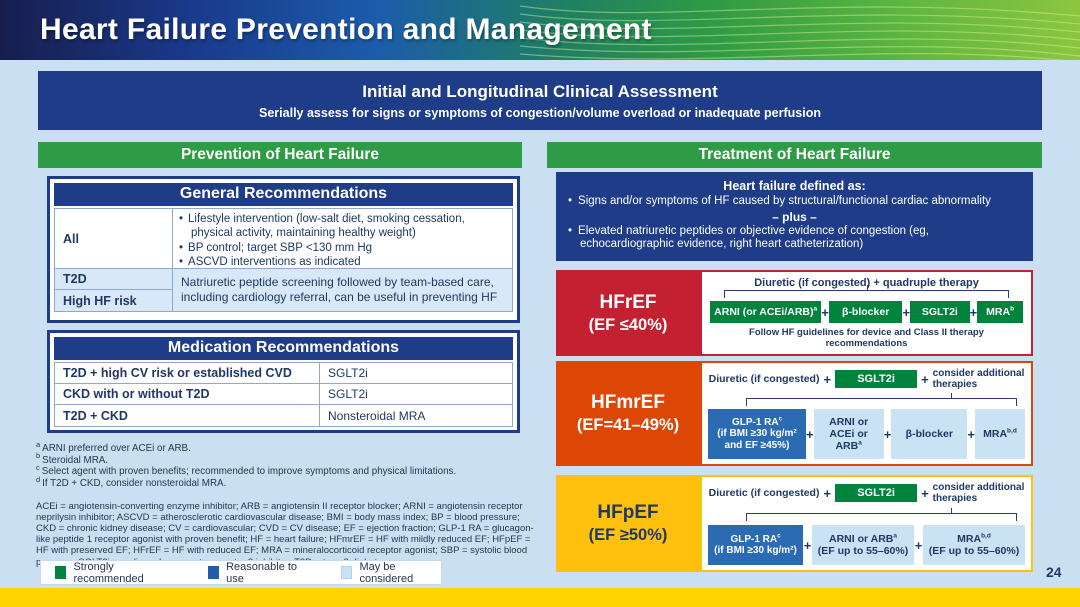 Image resolution: width=1080 pixels, height=607 pixels. What do you see at coordinates (283, 194) in the screenshot?
I see `general-recommendations-title: General Recommendations` at bounding box center [283, 194].